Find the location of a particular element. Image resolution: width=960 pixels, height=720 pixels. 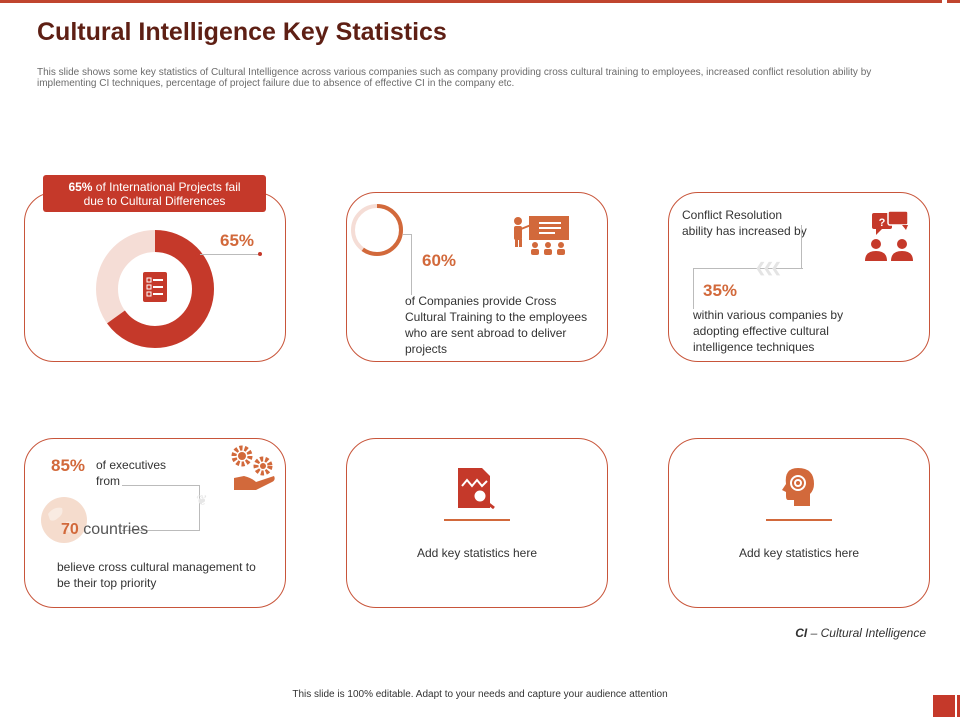

progress-ring is located at coordinates (377, 230).